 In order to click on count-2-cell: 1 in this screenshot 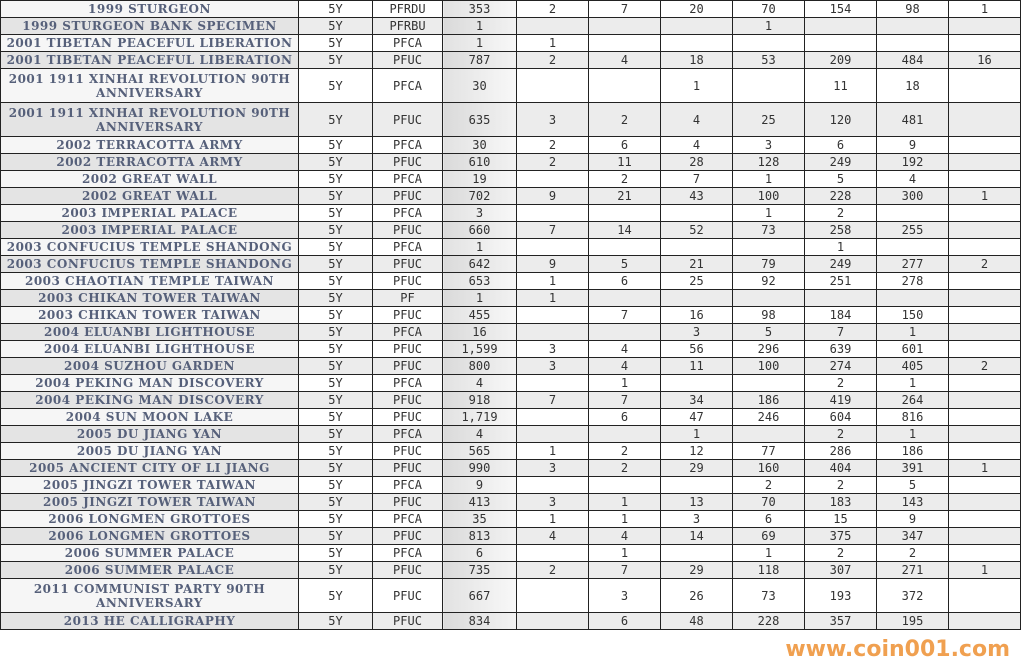, I will do `click(624, 553)`.